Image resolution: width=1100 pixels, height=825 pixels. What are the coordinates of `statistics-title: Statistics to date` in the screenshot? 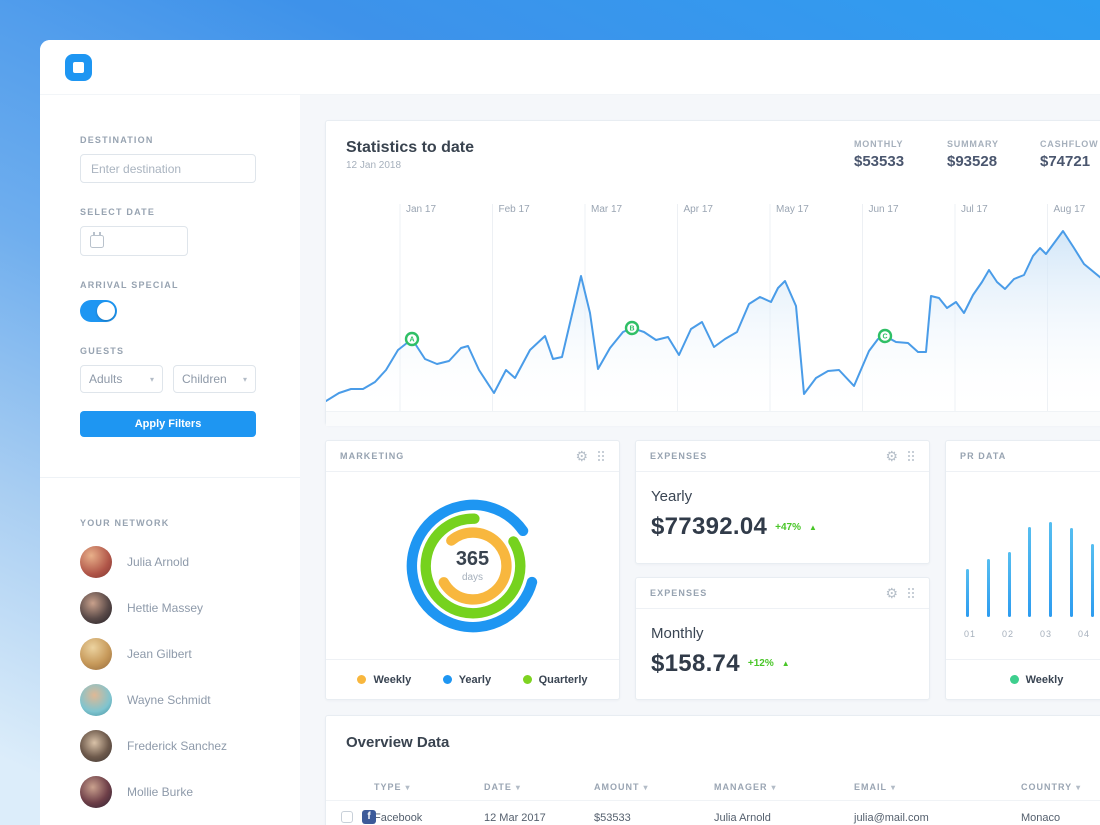 It's located at (410, 147).